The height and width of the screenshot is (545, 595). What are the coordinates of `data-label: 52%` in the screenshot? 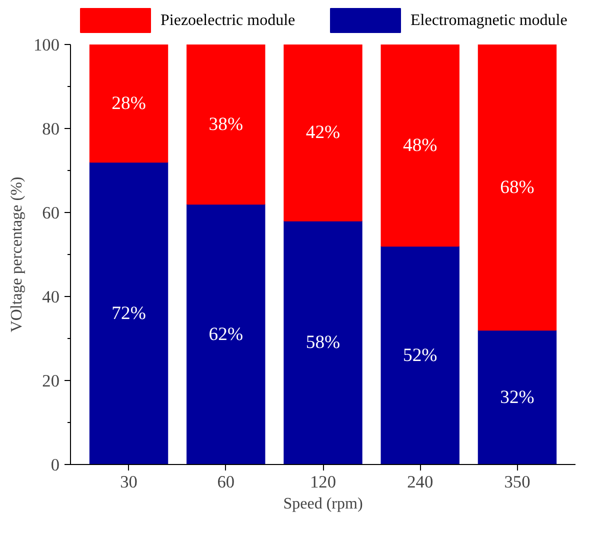 It's located at (420, 355).